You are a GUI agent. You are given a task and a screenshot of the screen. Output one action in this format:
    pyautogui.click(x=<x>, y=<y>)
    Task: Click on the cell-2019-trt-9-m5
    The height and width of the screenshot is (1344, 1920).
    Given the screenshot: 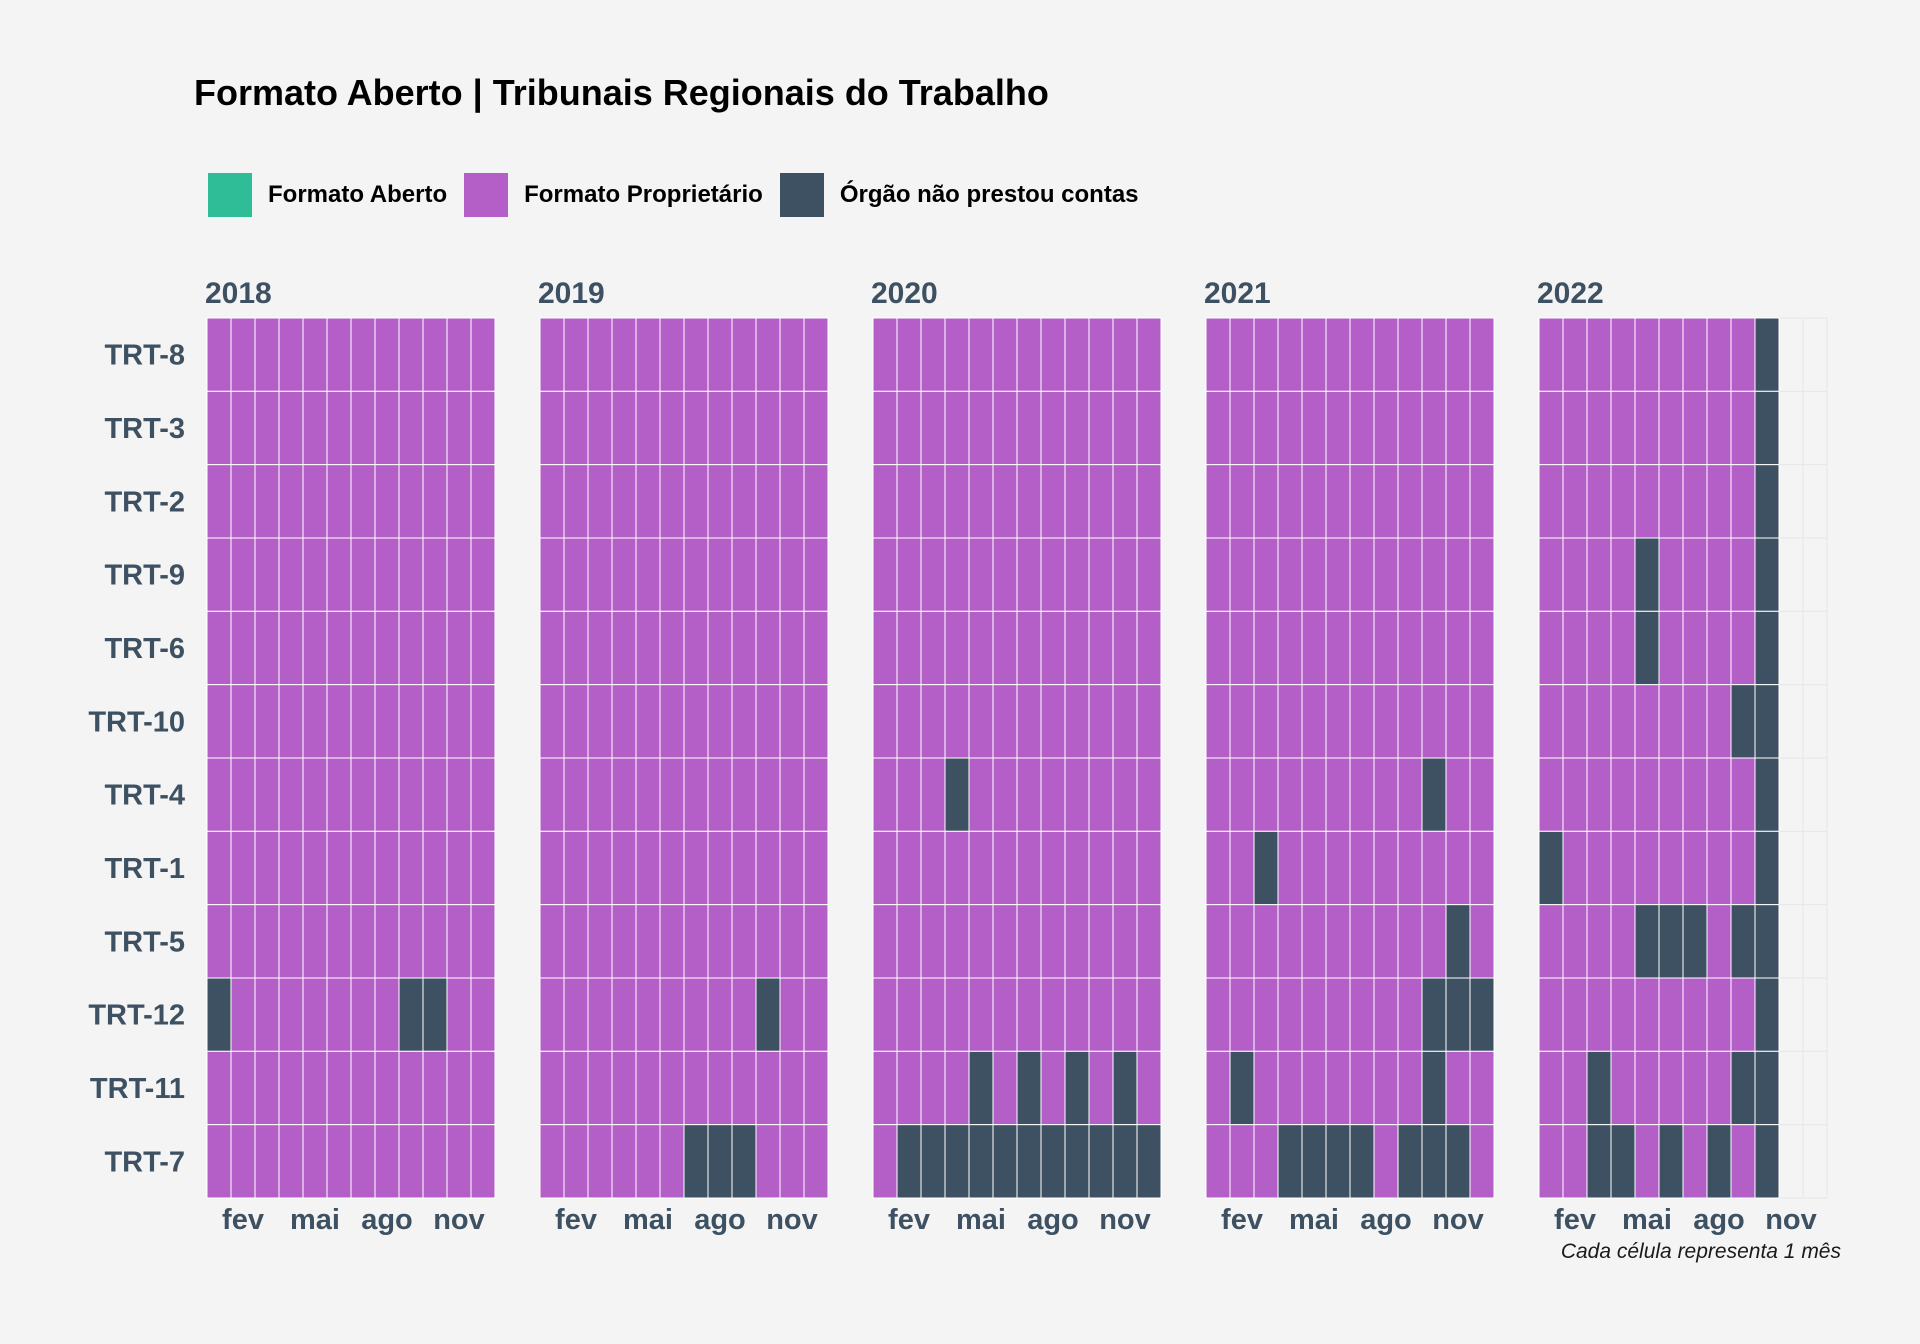 What is the action you would take?
    pyautogui.click(x=648, y=574)
    